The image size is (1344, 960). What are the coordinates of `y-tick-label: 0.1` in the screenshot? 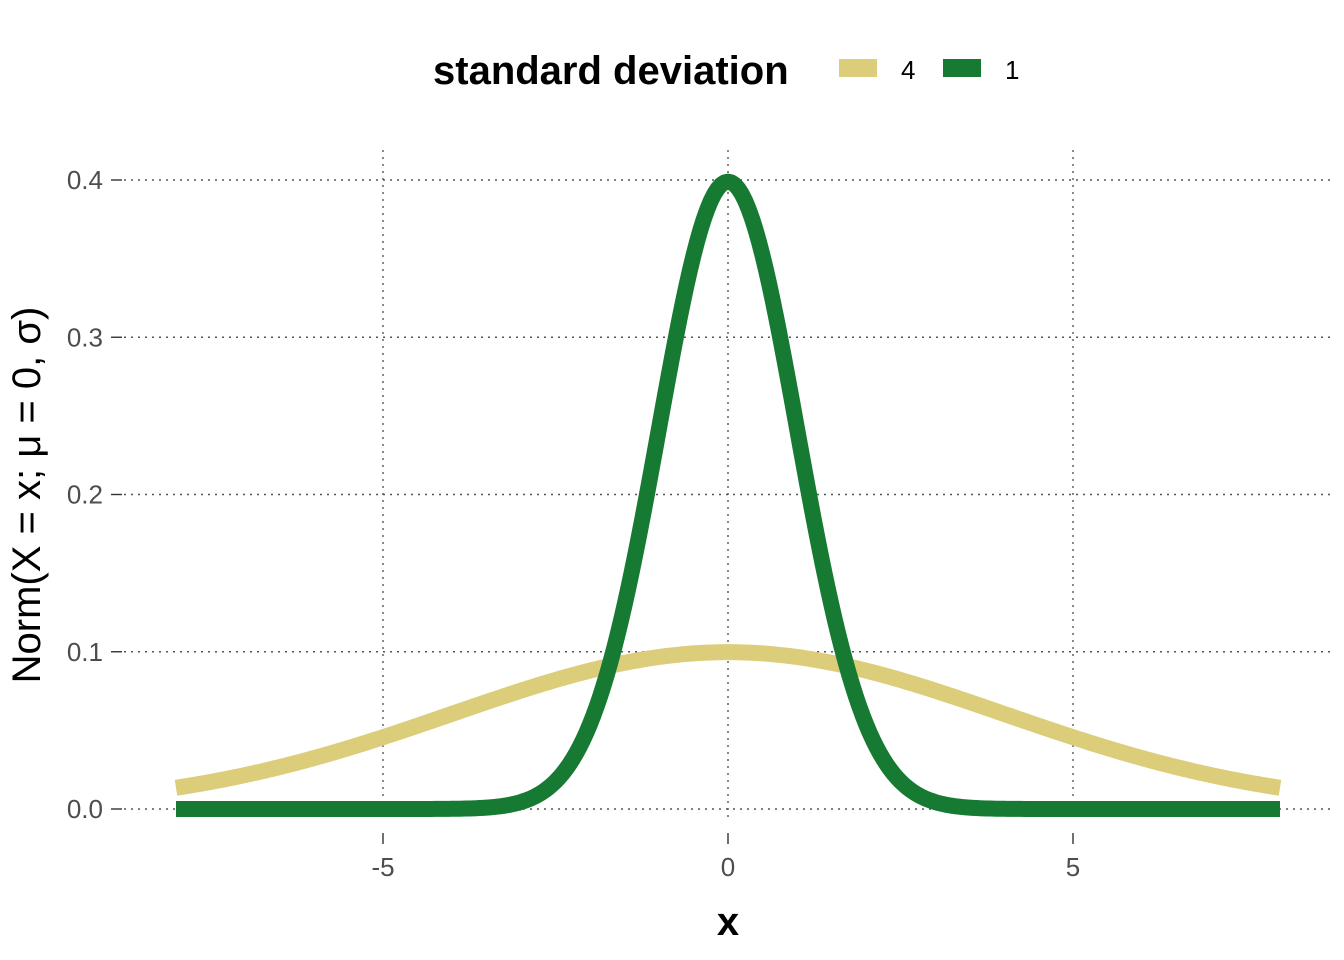 It's located at (85, 652).